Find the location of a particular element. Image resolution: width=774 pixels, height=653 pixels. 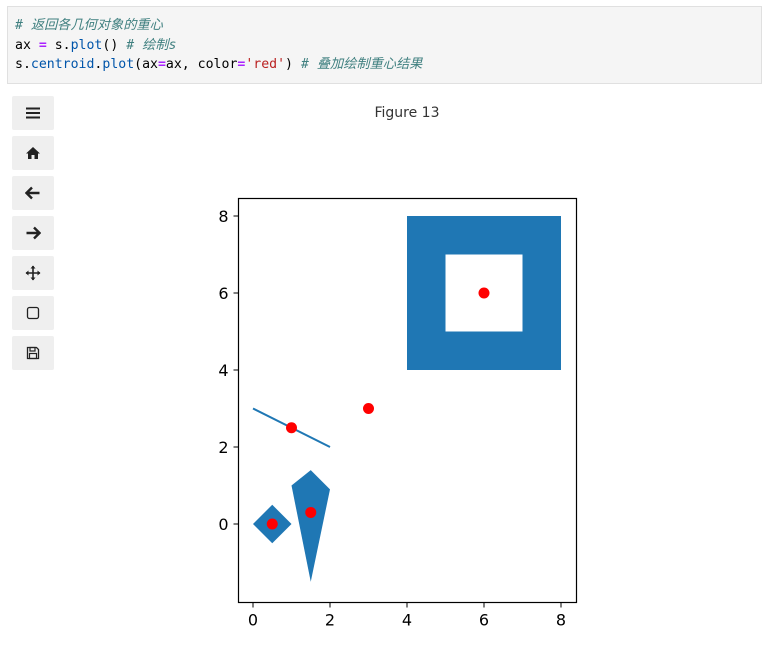

forward-arrow-icon is located at coordinates (33, 233).